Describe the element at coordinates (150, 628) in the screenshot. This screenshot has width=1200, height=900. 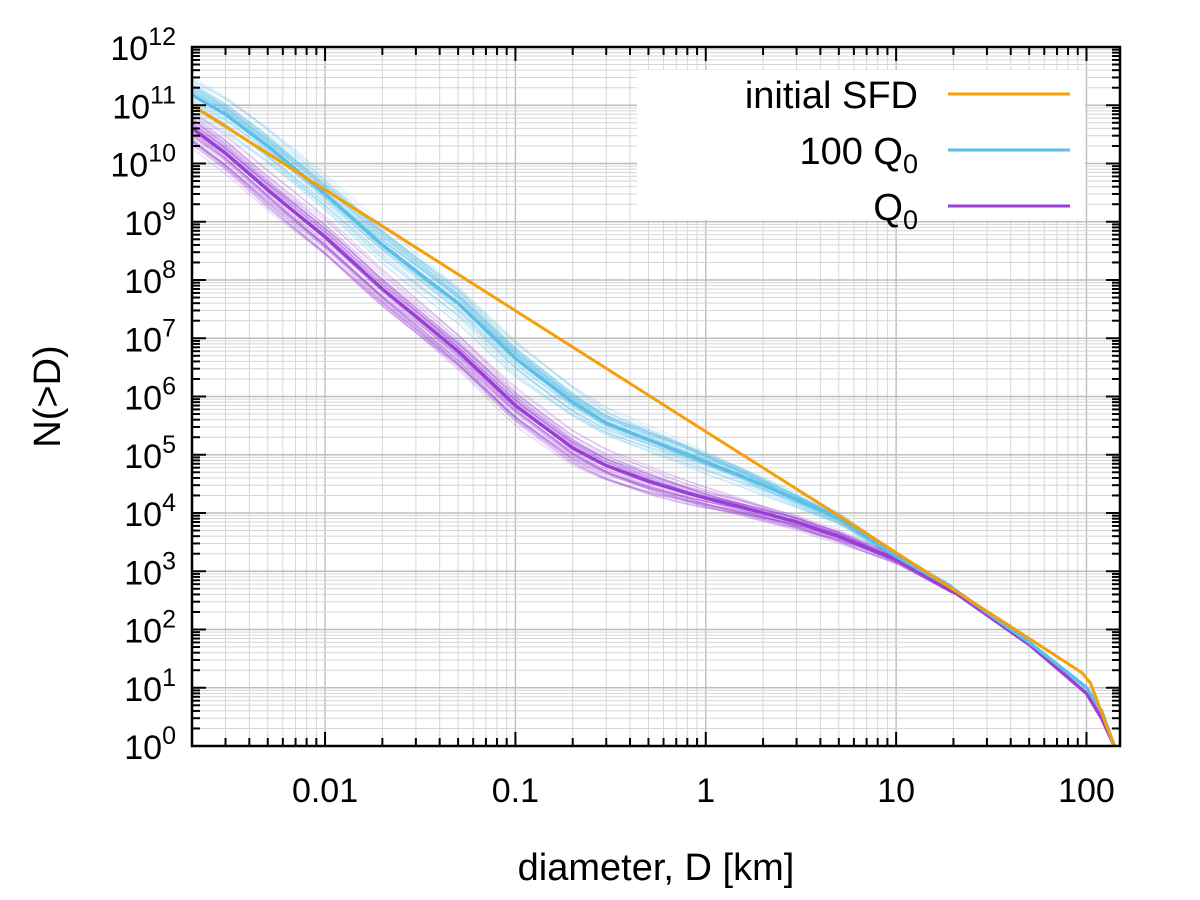
I see `y-tick-label: 10²` at that location.